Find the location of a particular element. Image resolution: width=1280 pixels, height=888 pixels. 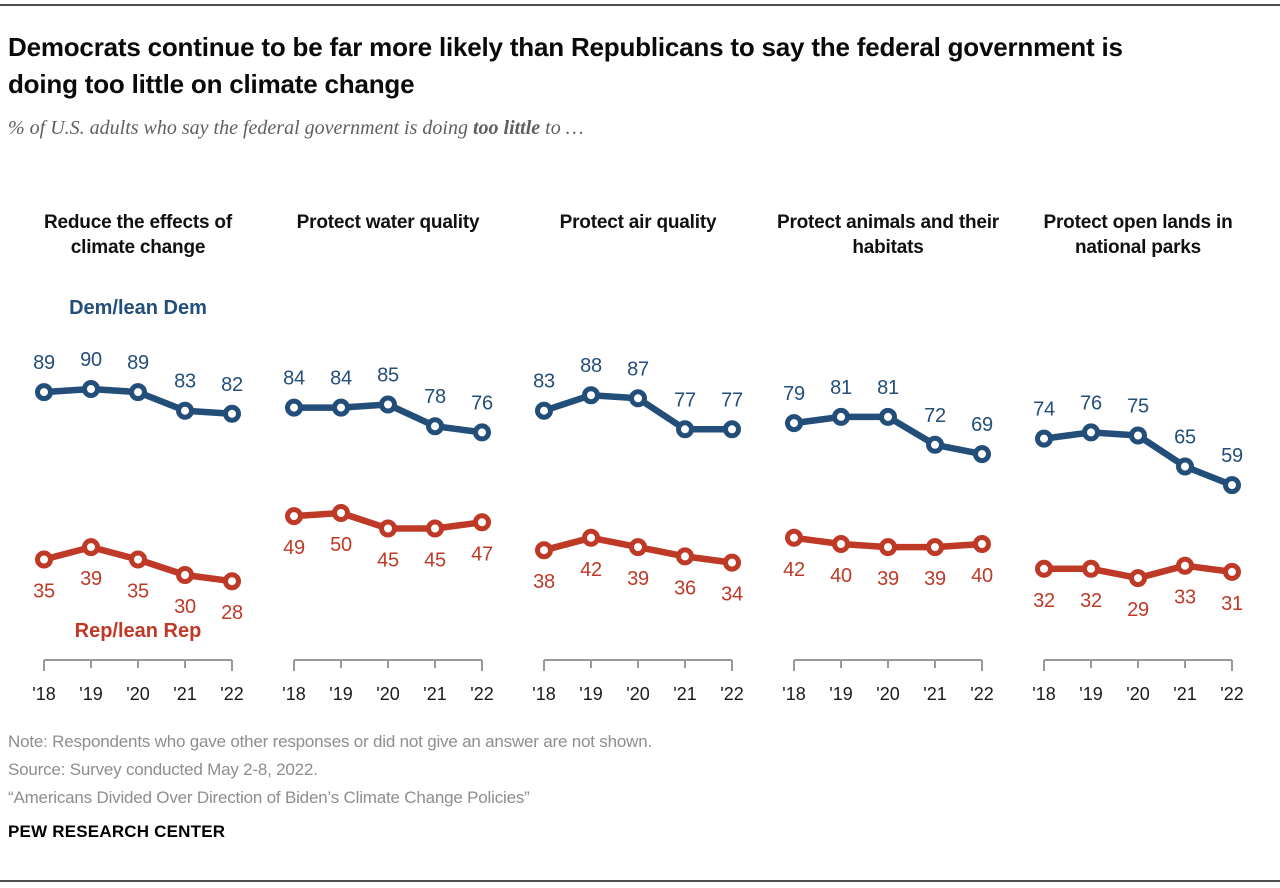

dem-value-label: 79 is located at coordinates (794, 394).